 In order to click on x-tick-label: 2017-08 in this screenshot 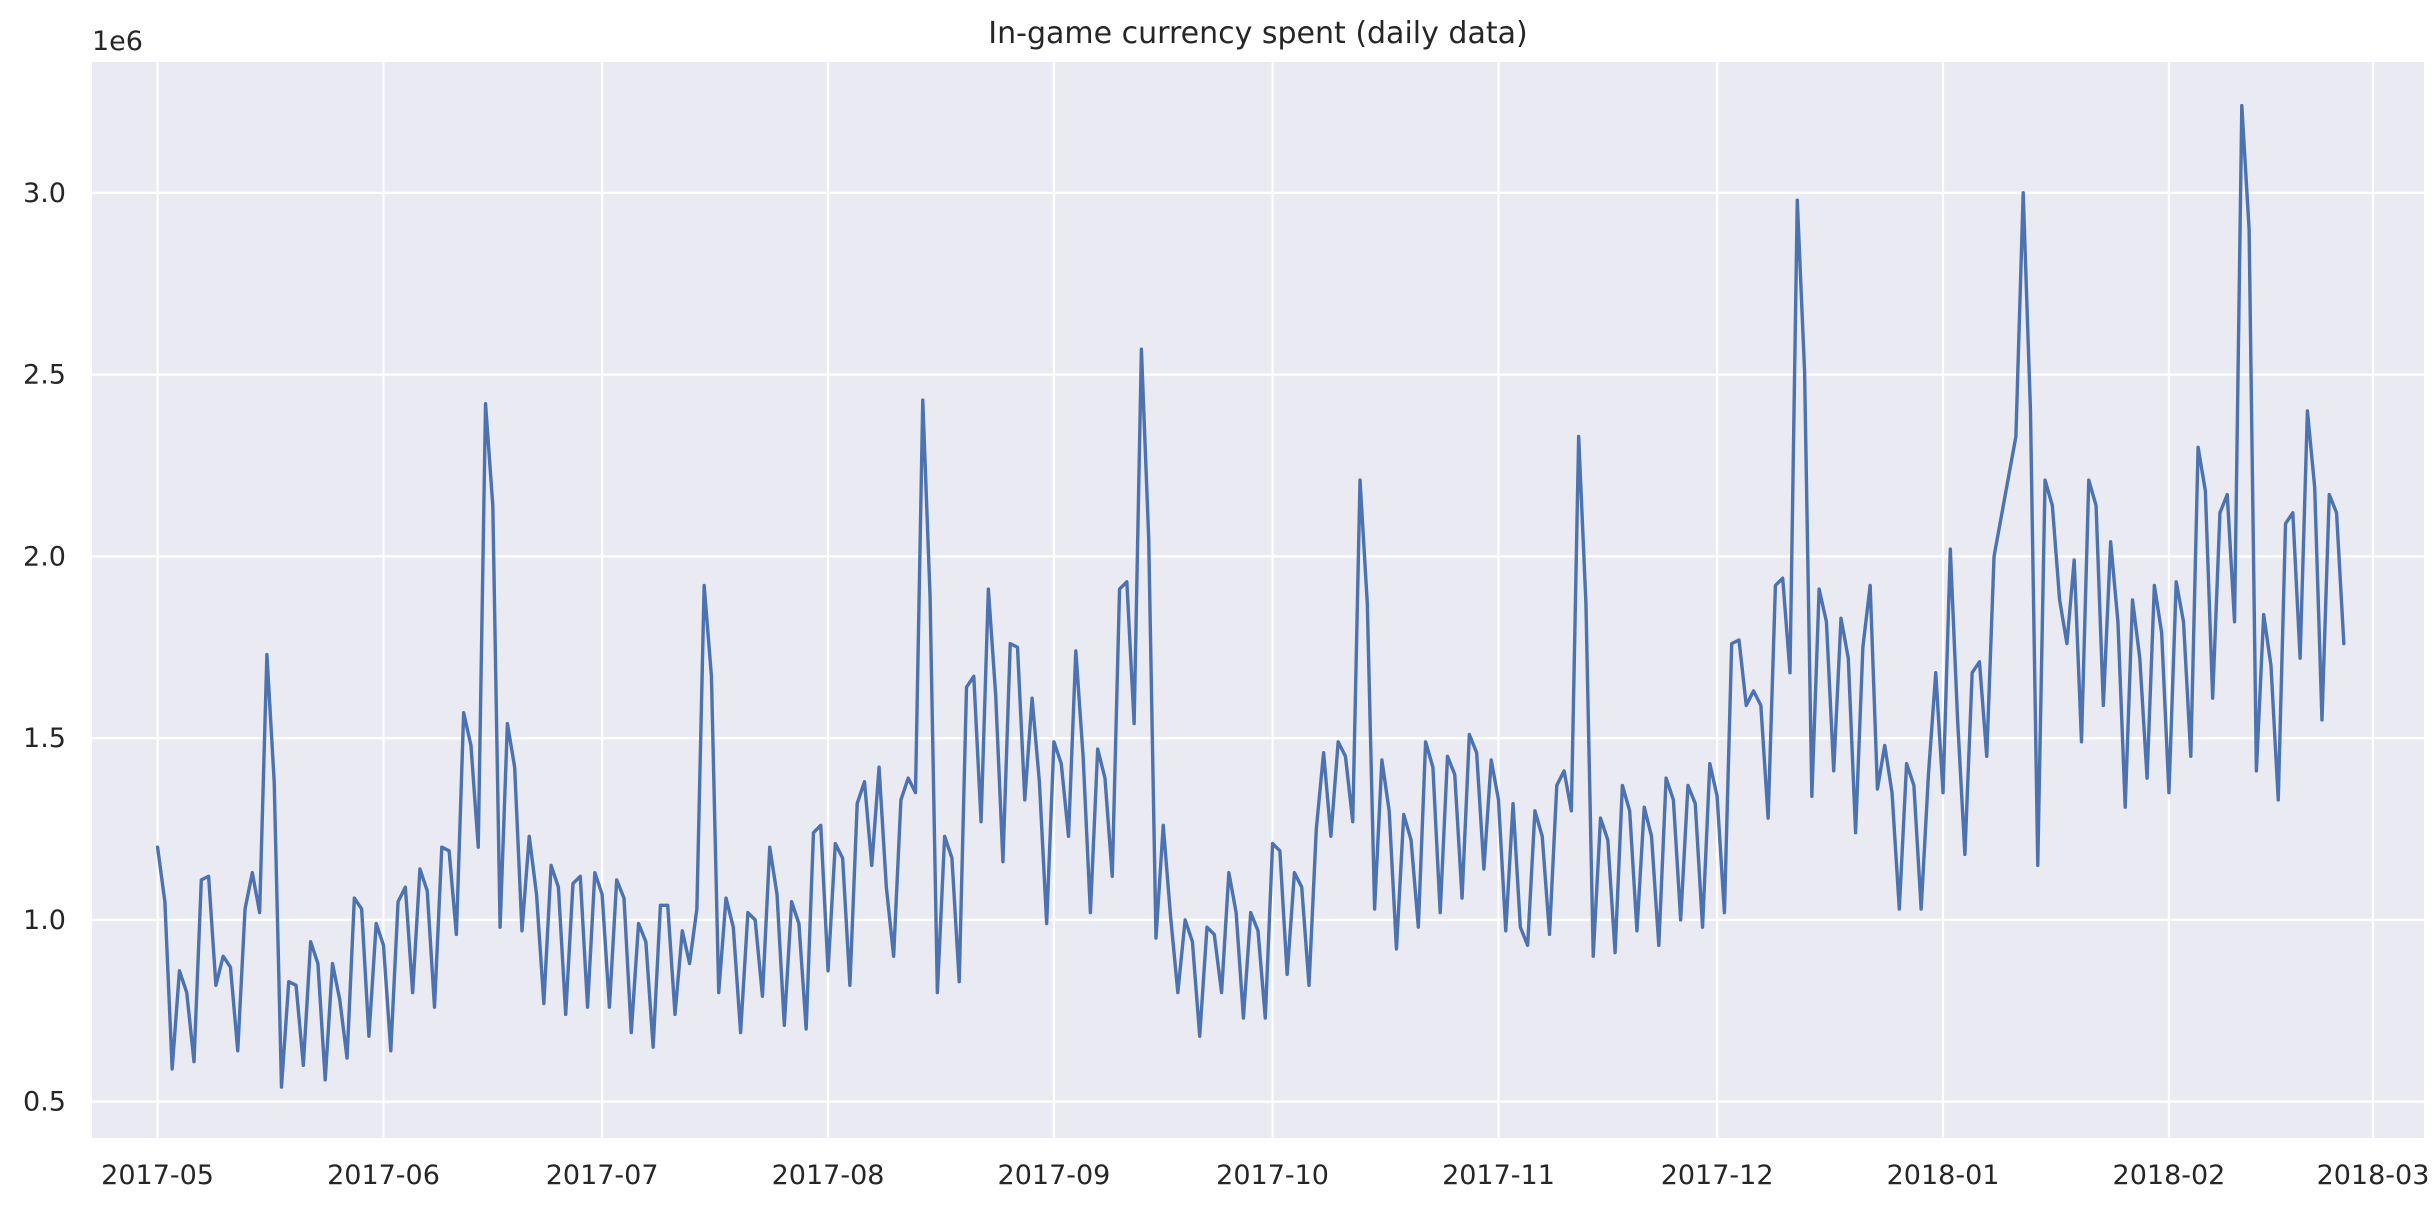, I will do `click(828, 1175)`.